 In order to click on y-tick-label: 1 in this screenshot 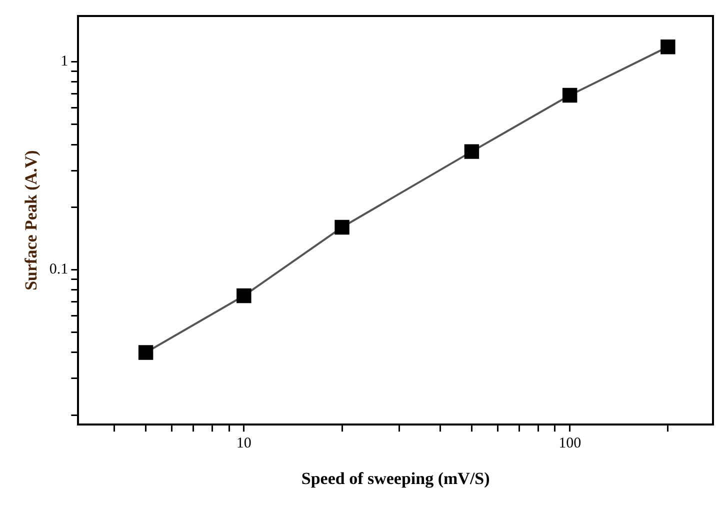, I will do `click(64, 62)`.